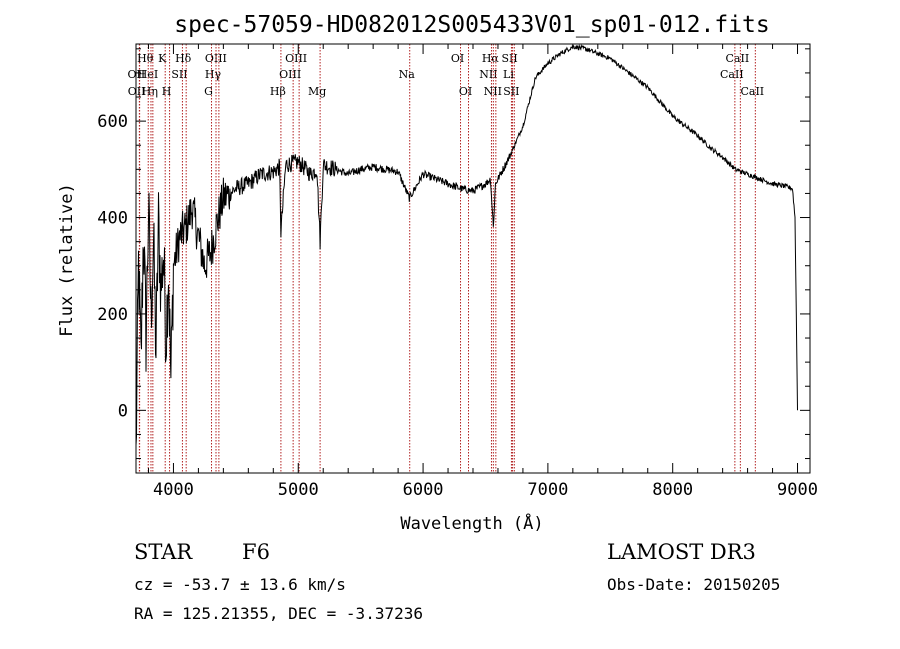  I want to click on spectral-line-label: K, so click(162, 58).